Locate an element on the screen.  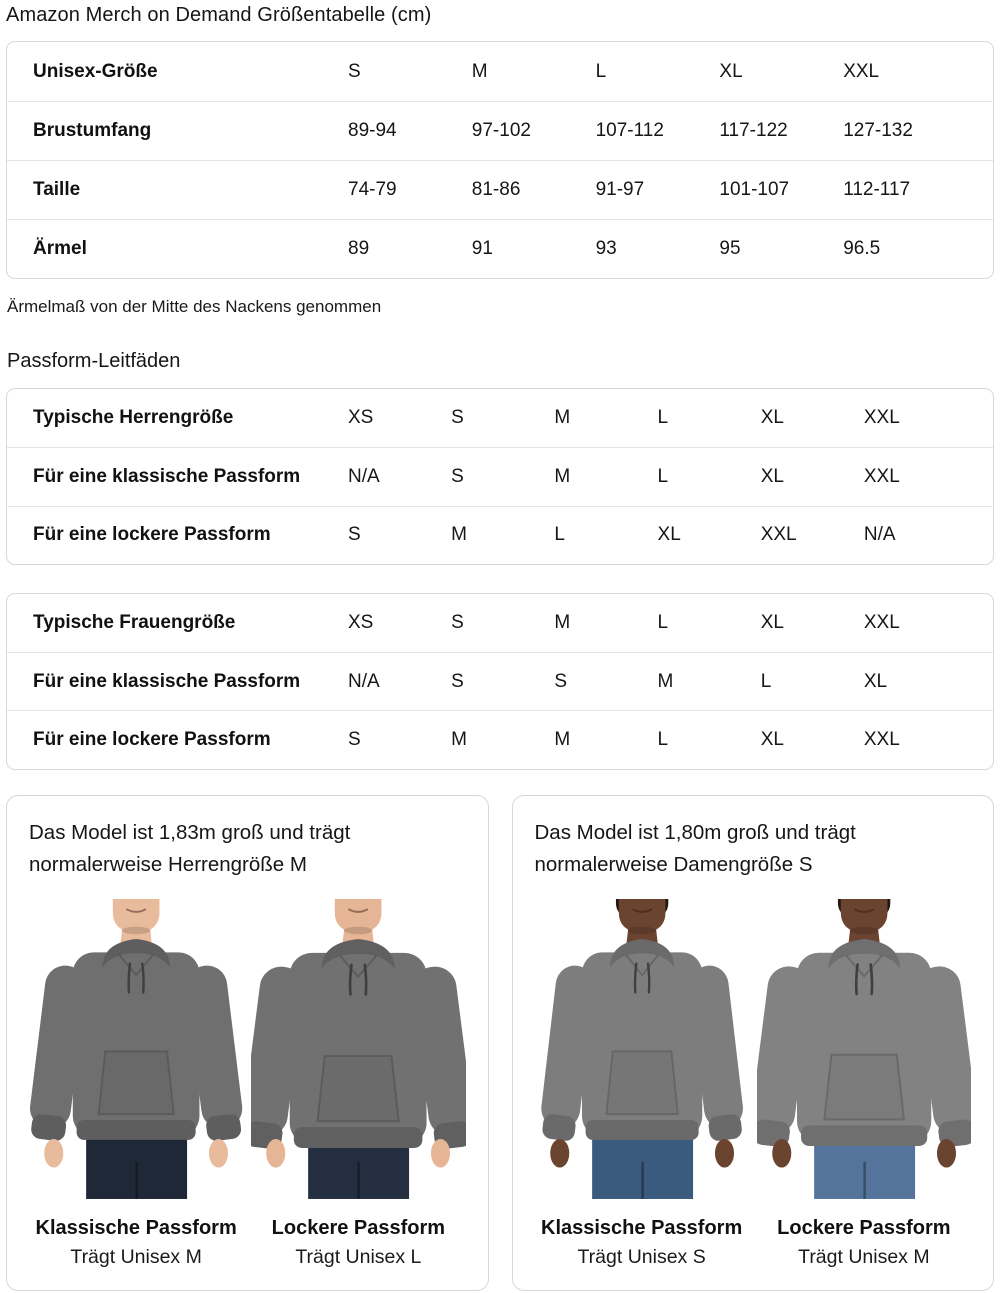
model-photo-loose-fit-female is located at coordinates (863, 1048).